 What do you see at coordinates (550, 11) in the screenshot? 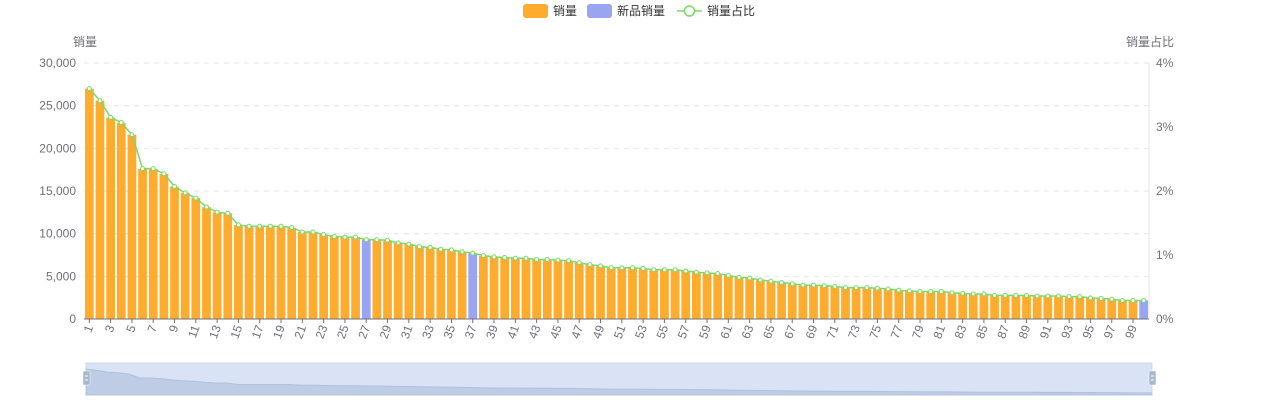
I see `legend-item-sales: 销量` at bounding box center [550, 11].